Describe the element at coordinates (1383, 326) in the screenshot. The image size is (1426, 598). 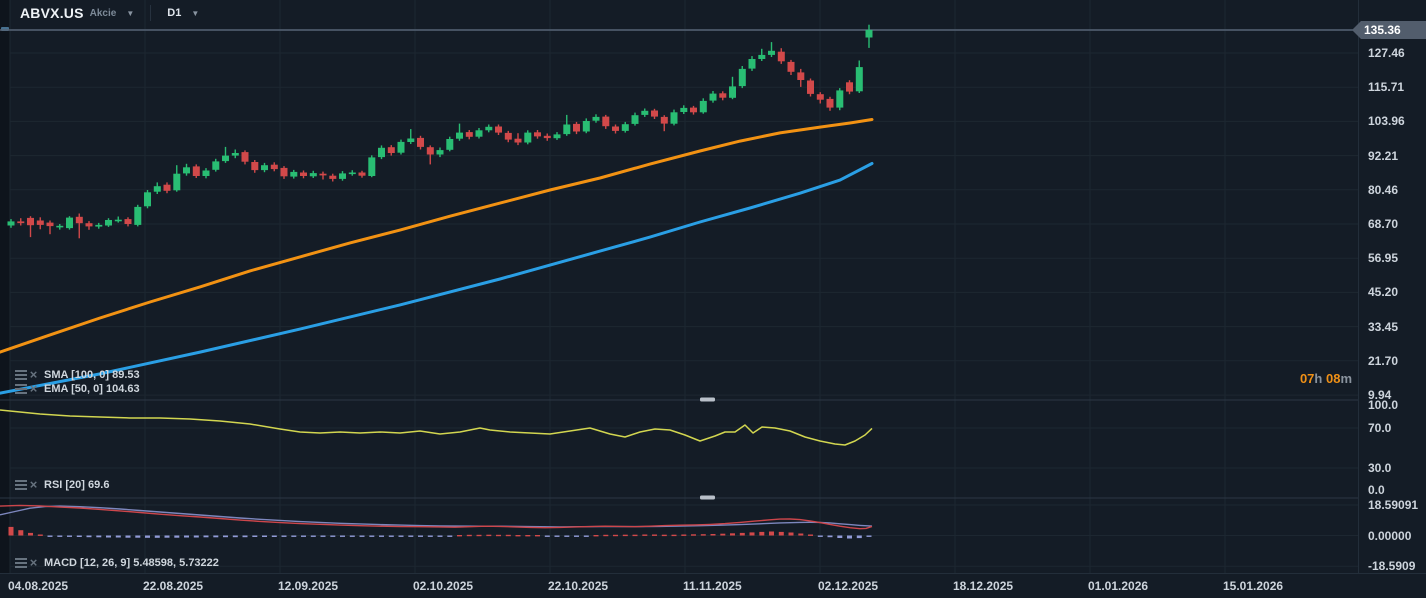
I see `price-tick: 33.45` at that location.